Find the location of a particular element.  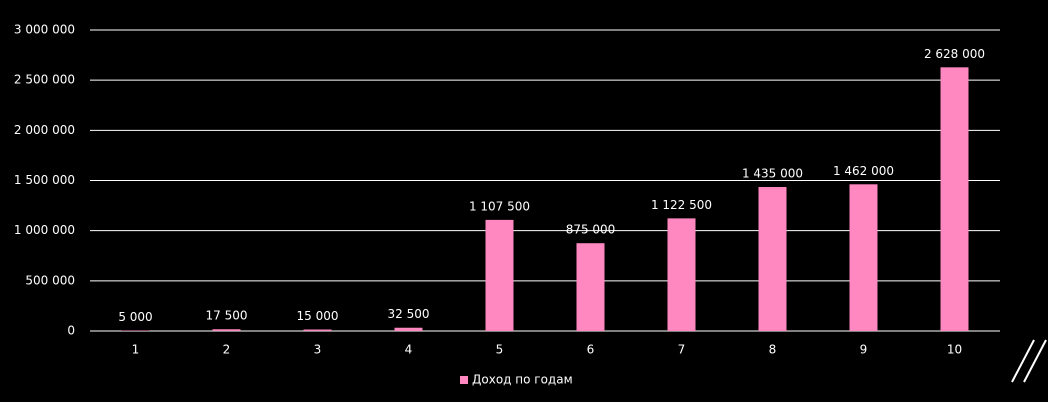

y-tick-label: 1 000 000 is located at coordinates (44, 230).